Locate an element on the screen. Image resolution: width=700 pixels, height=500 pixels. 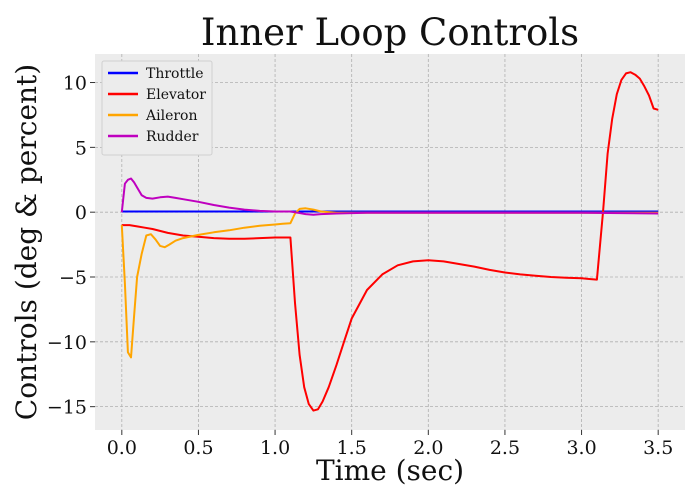
y-tick-label: −5 is located at coordinates (73, 278).